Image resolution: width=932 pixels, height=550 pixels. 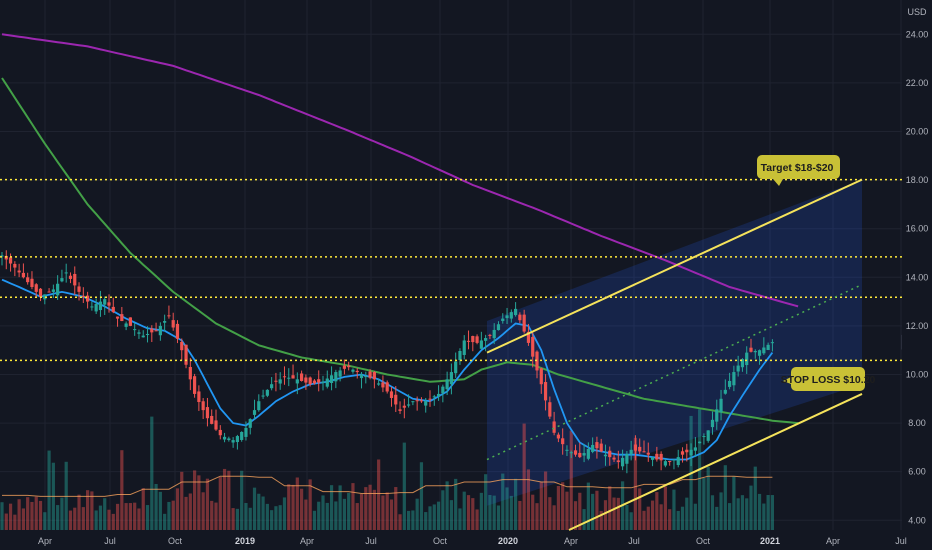 What do you see at coordinates (816, 273) in the screenshot?
I see `annotations: Target $18-$20 STOP LOSS $10.20` at bounding box center [816, 273].